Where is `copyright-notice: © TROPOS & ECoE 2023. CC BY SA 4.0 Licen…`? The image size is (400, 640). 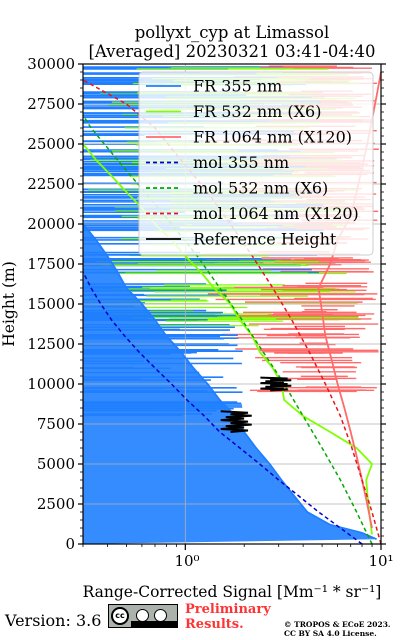 copyright-notice: © TROPOS & ECoE 2023. CC BY SA 4.0 Licen… is located at coordinates (337, 629).